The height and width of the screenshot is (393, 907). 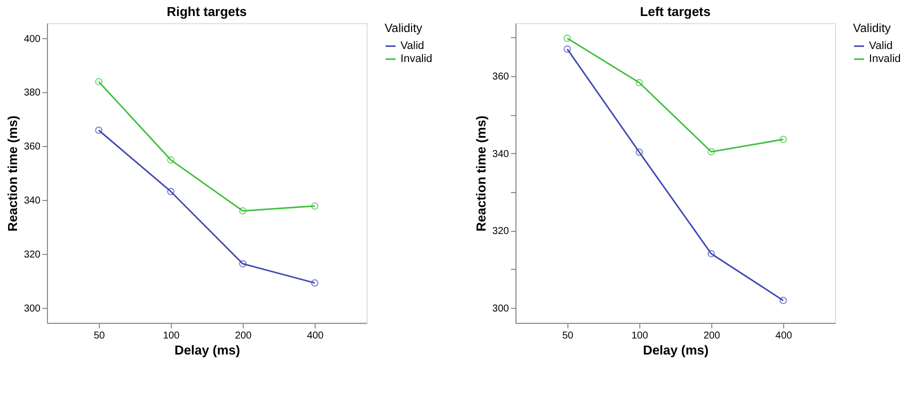 I want to click on y-tick-label: 400, so click(x=32, y=39).